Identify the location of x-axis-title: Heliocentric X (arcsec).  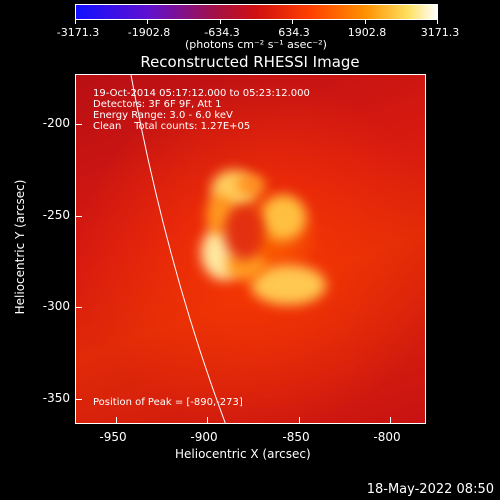
(243, 454).